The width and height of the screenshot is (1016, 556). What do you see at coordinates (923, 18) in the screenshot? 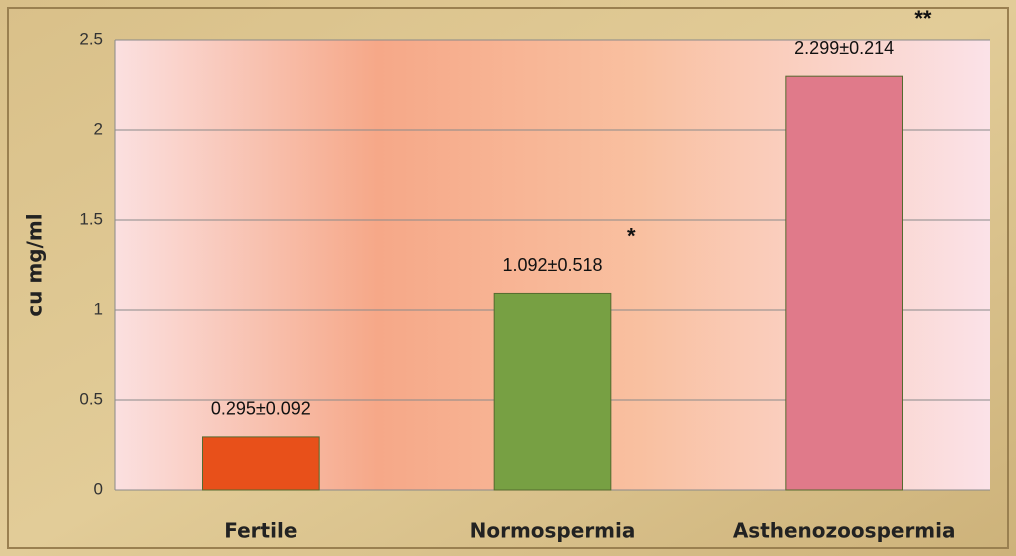
I see `annotation: **` at bounding box center [923, 18].